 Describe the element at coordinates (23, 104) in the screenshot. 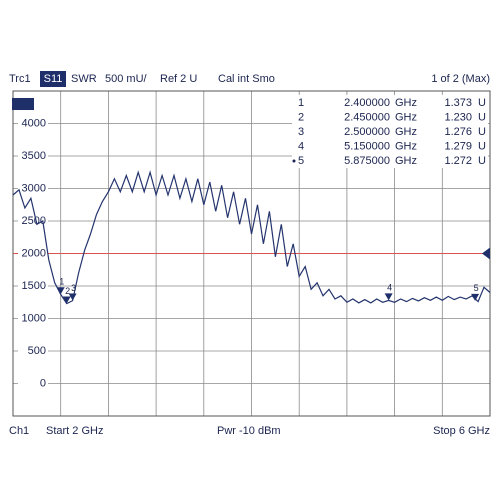

I see `status-box` at that location.